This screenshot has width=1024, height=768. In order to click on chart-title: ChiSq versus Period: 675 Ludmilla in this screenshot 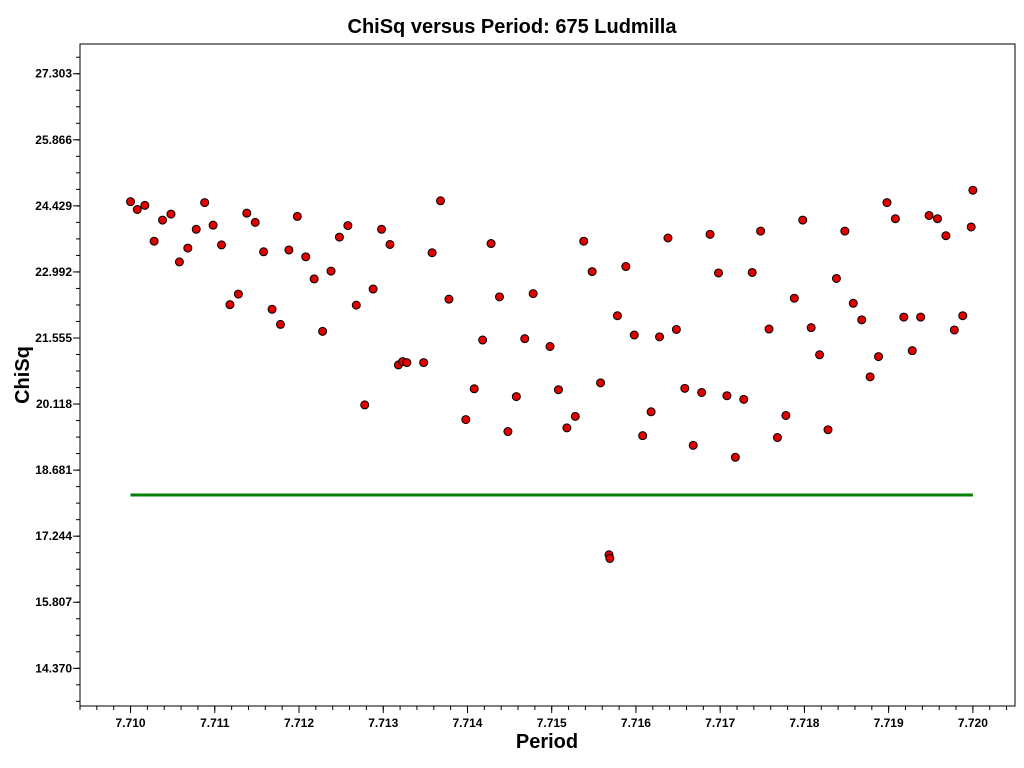, I will do `click(513, 27)`.